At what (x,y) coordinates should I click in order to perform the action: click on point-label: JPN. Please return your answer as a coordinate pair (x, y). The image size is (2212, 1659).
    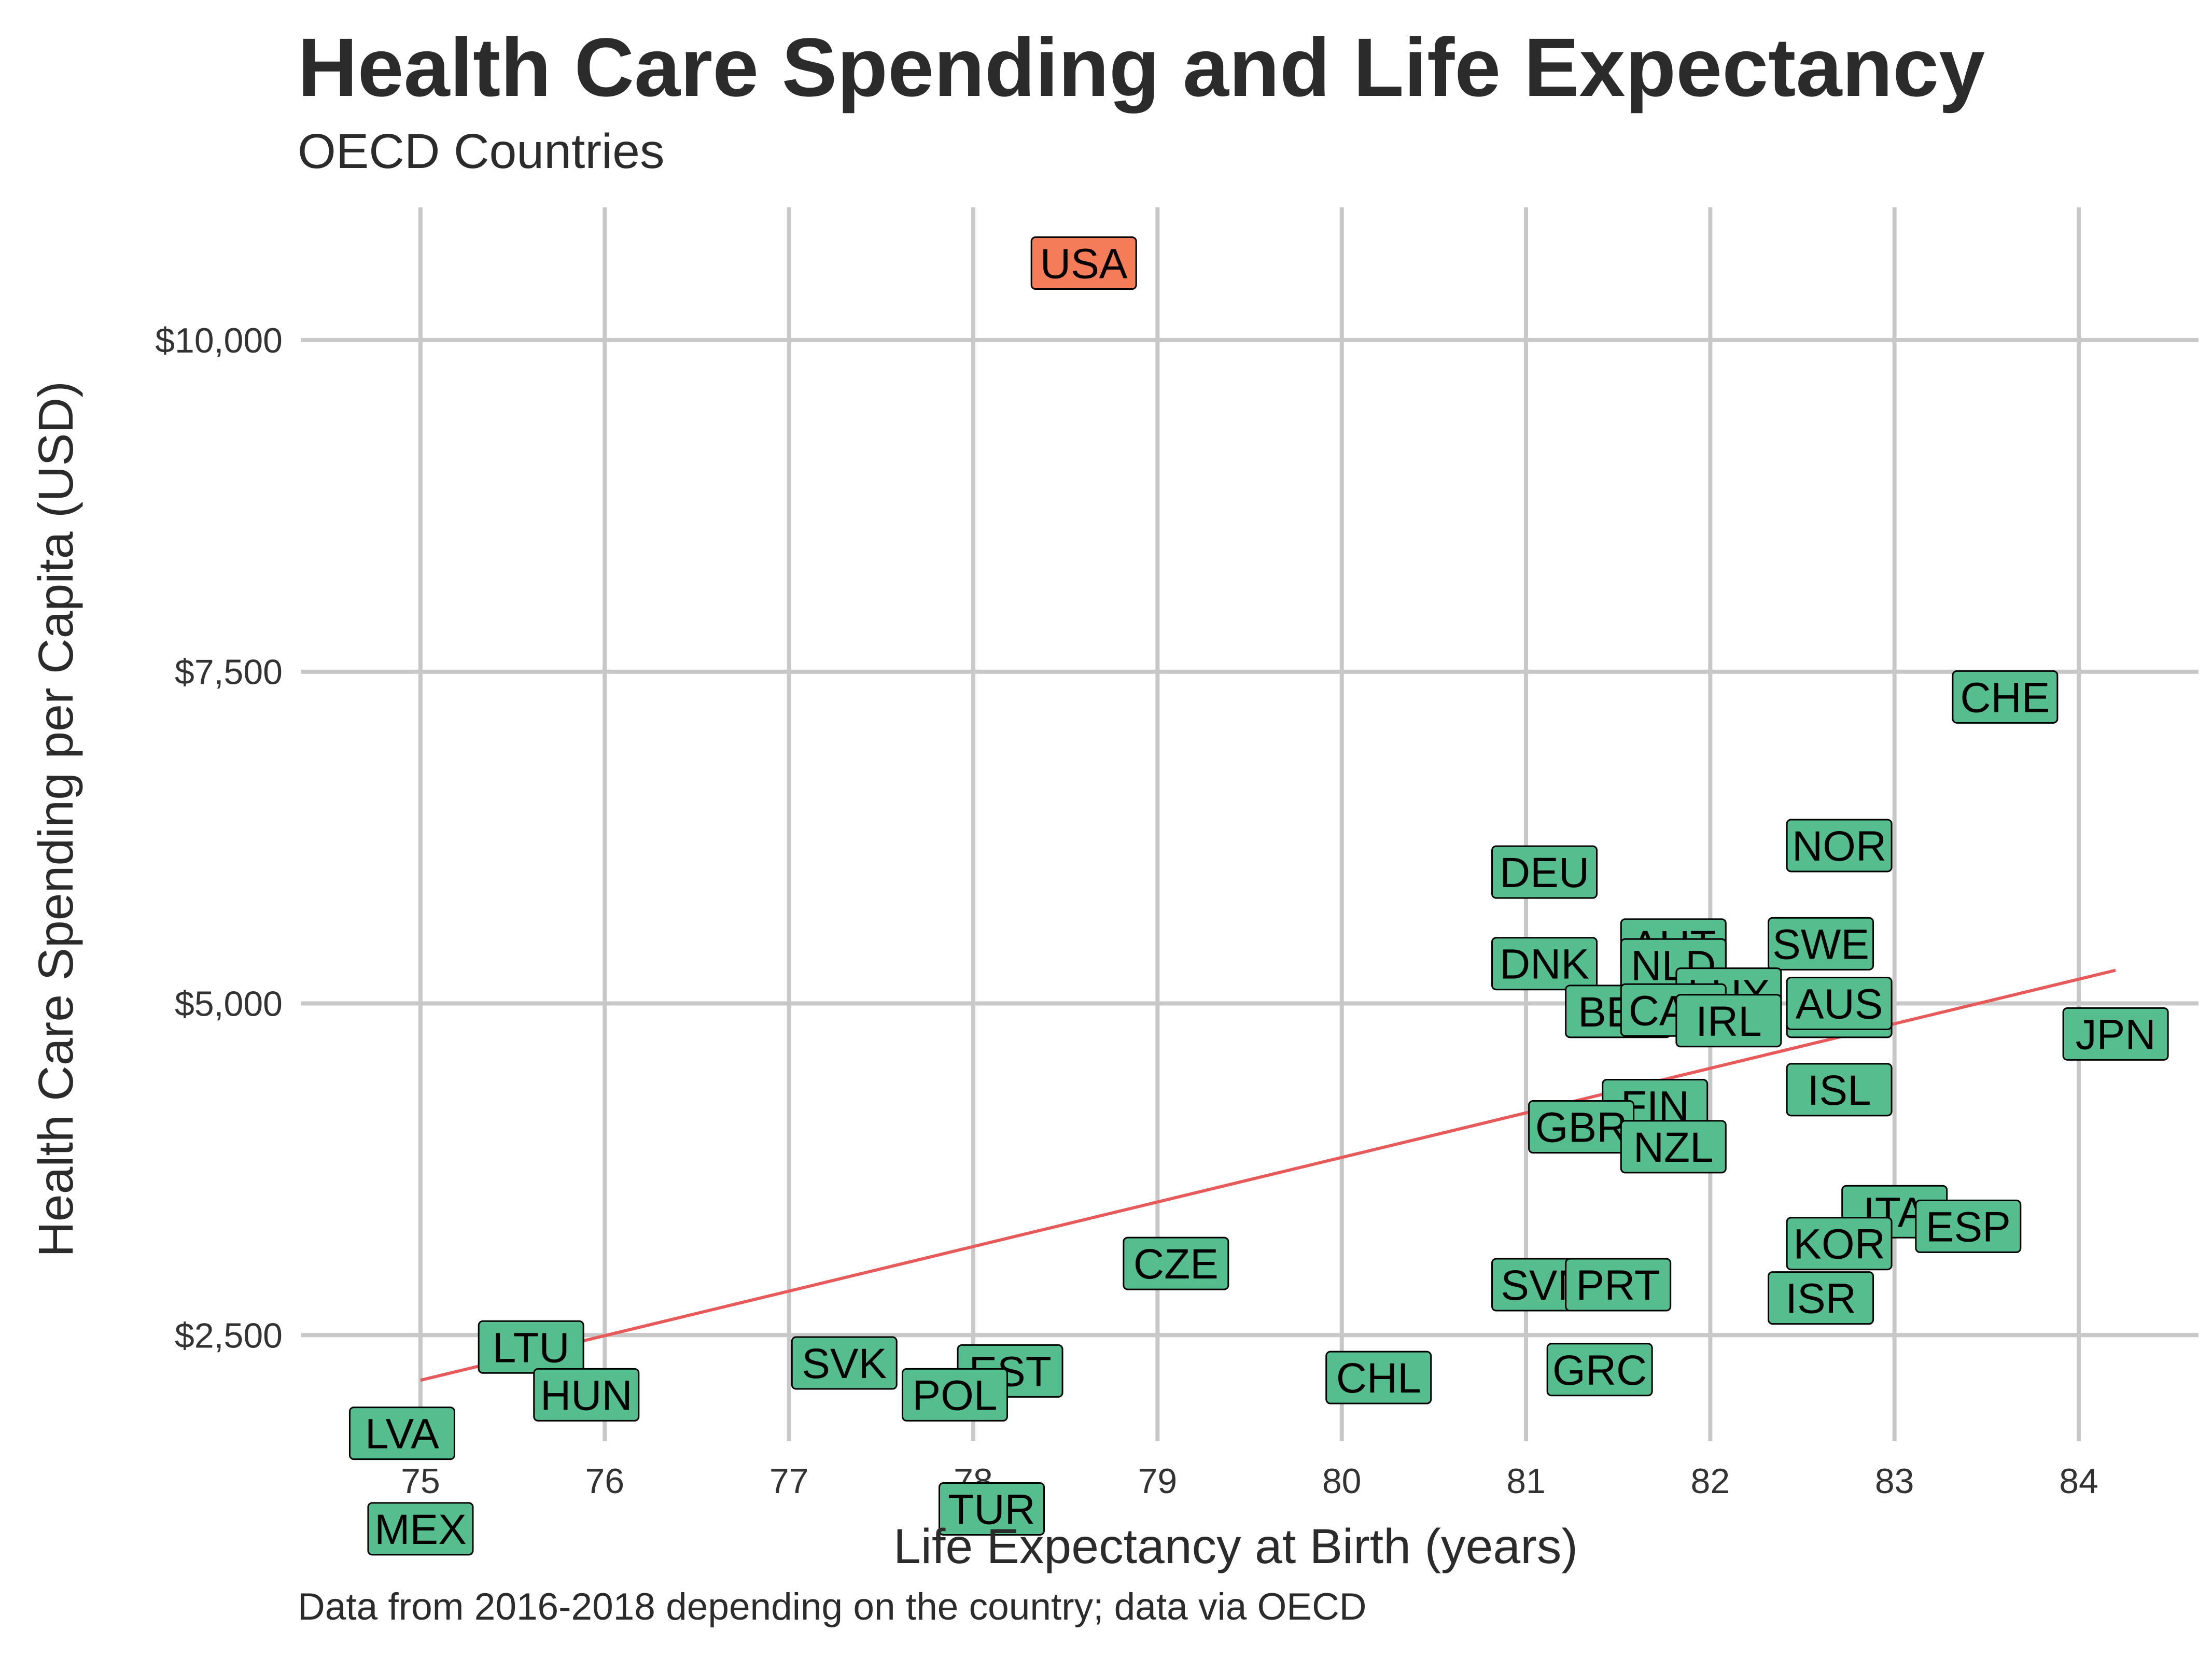
    Looking at the image, I should click on (2116, 1034).